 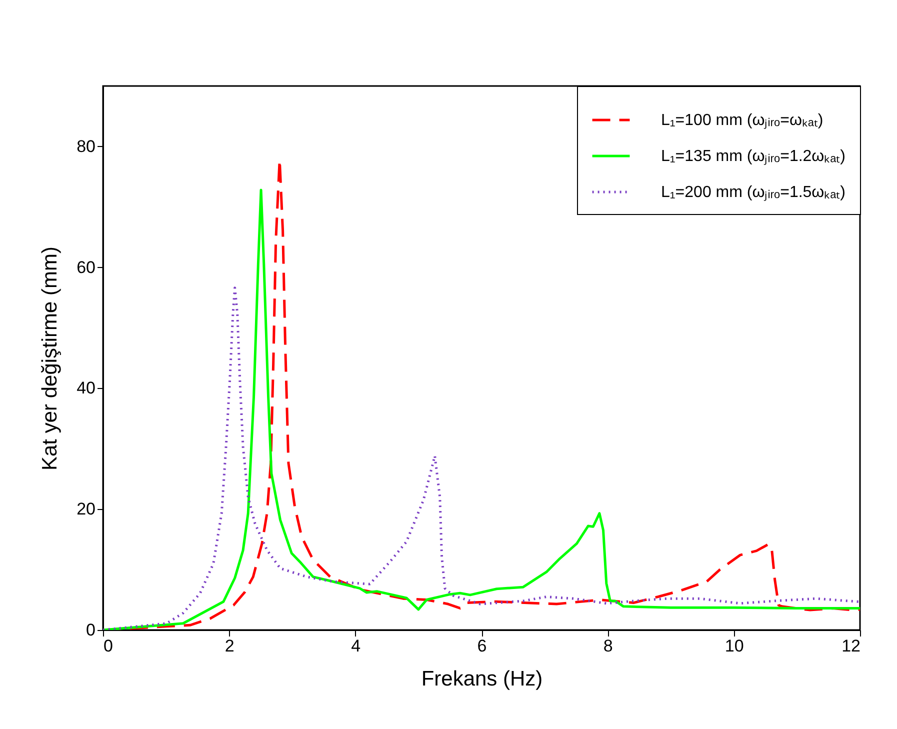 What do you see at coordinates (851, 646) in the screenshot?
I see `x-tick-label: 12` at bounding box center [851, 646].